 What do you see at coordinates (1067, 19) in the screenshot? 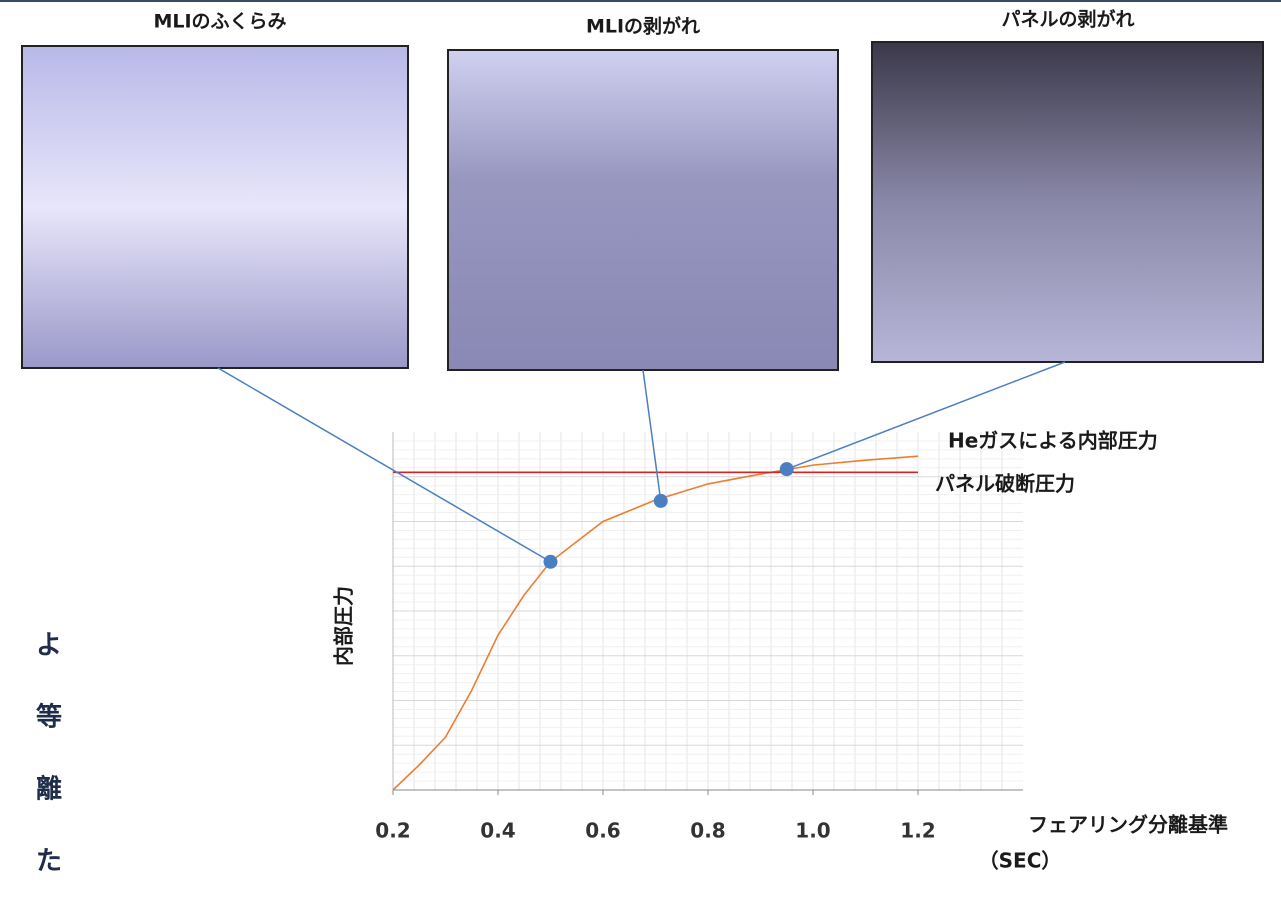
I see `photo-caption: パネルの剥がれ` at bounding box center [1067, 19].